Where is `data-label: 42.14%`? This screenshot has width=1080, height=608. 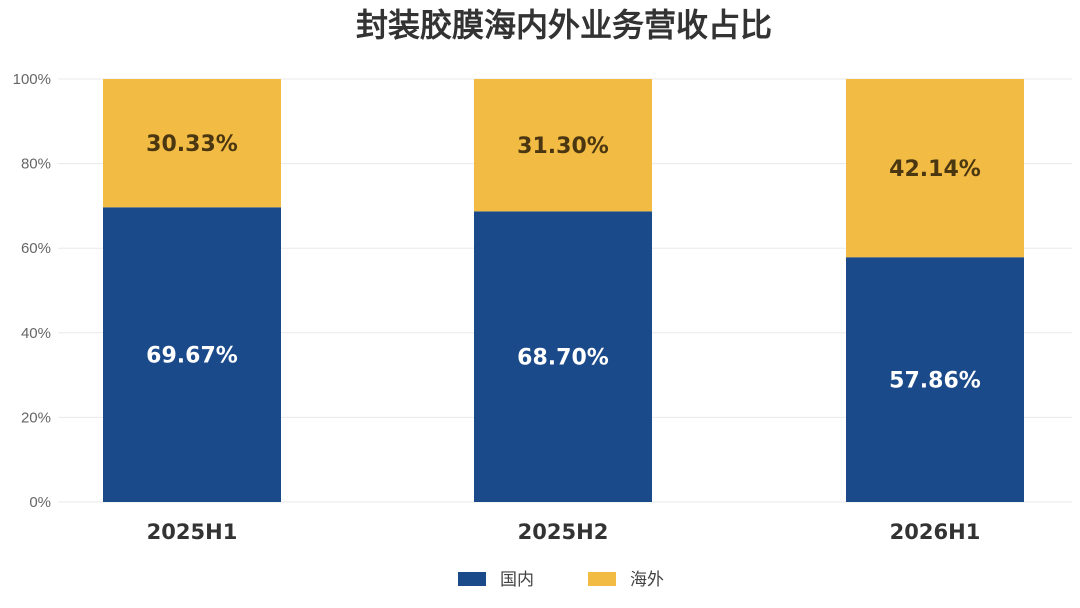
data-label: 42.14% is located at coordinates (935, 169).